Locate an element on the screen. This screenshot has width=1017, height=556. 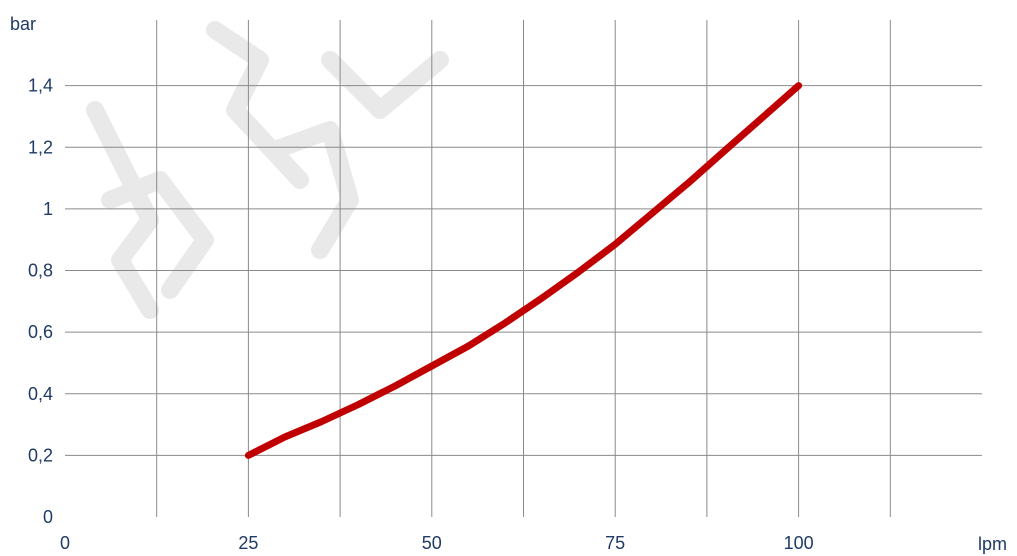
y-axis-label: bar is located at coordinates (23, 24).